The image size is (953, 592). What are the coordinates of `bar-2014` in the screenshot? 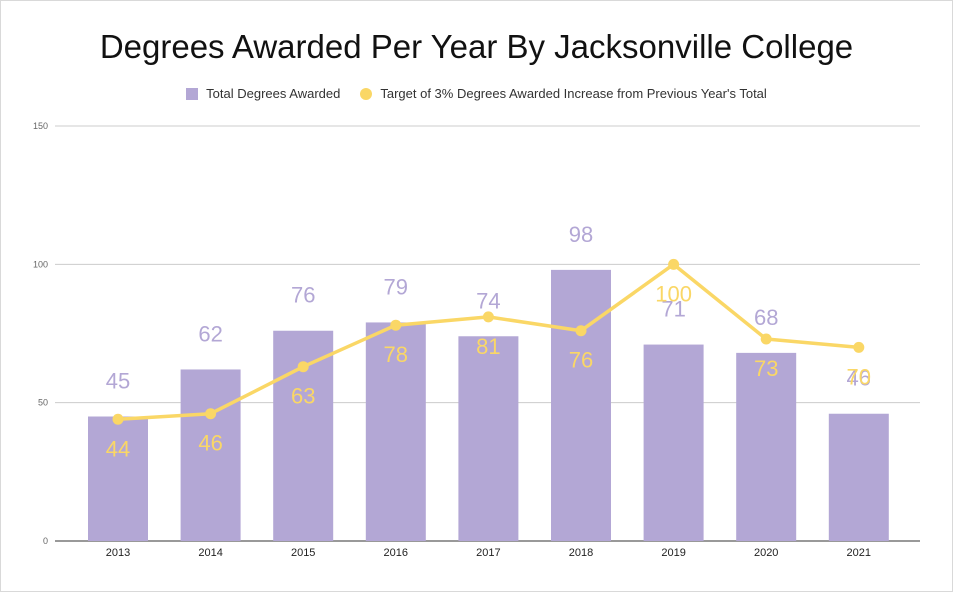 It's located at (210, 455).